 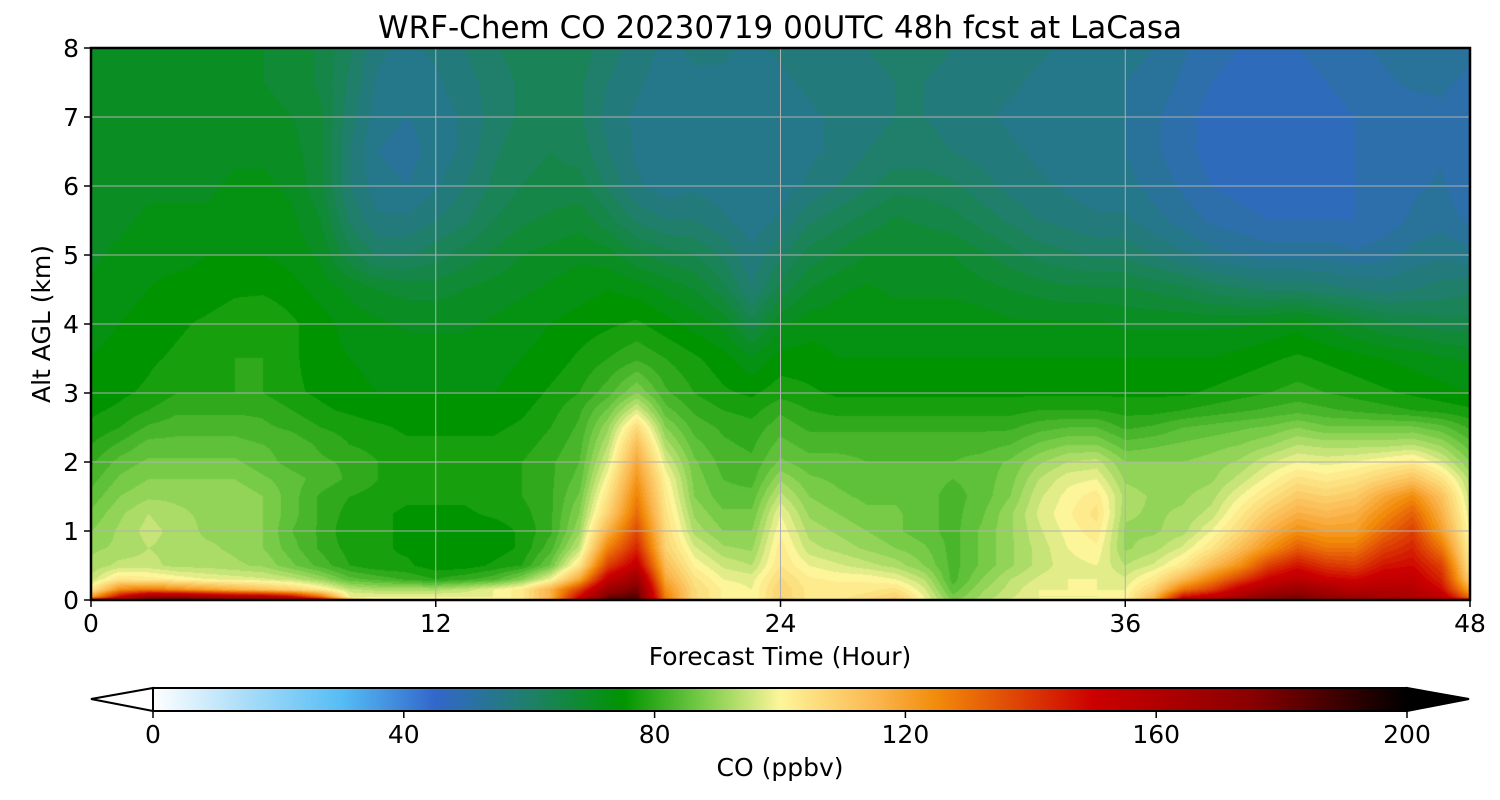 What do you see at coordinates (41, 324) in the screenshot?
I see `y-axis-label: Alt AGL (km)` at bounding box center [41, 324].